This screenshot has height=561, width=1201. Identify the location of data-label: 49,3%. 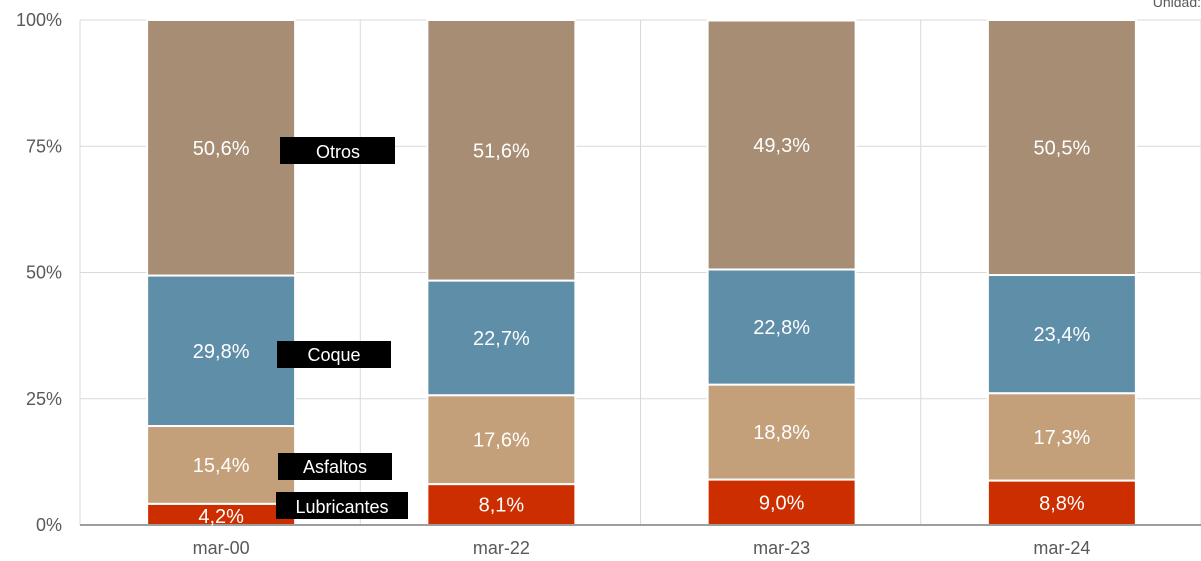
(781, 146).